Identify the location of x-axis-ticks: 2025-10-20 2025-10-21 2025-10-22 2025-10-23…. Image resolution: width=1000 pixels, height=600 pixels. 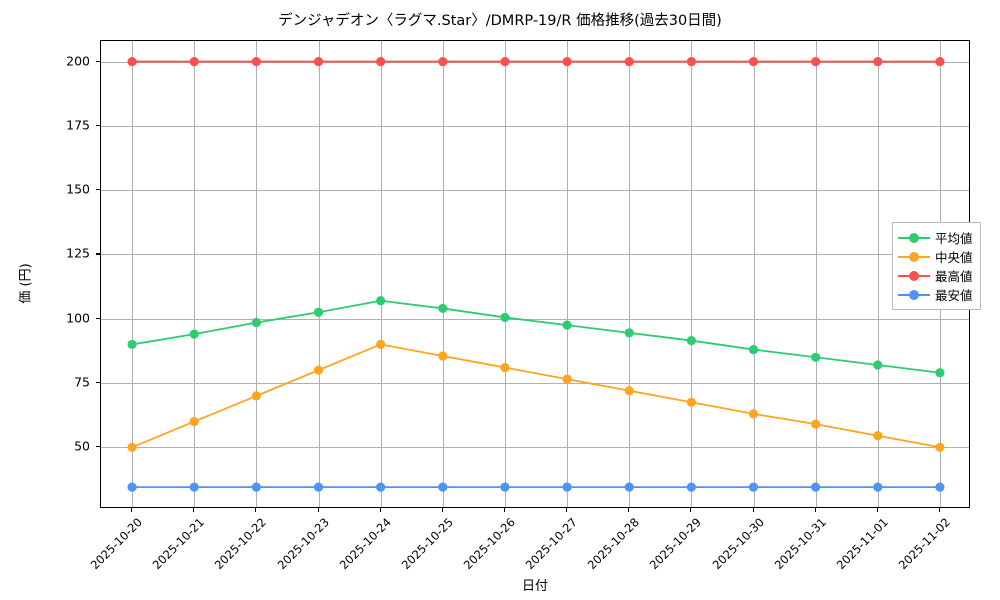
(529, 543).